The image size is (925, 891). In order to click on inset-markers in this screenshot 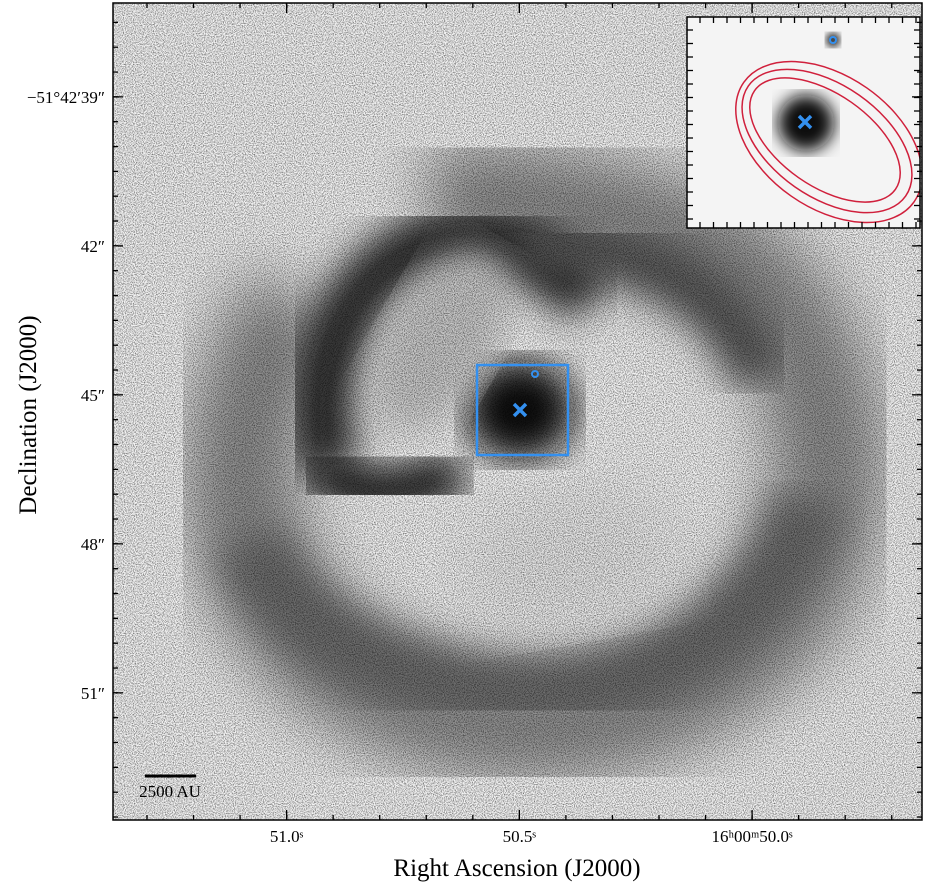, I will do `click(817, 83)`.